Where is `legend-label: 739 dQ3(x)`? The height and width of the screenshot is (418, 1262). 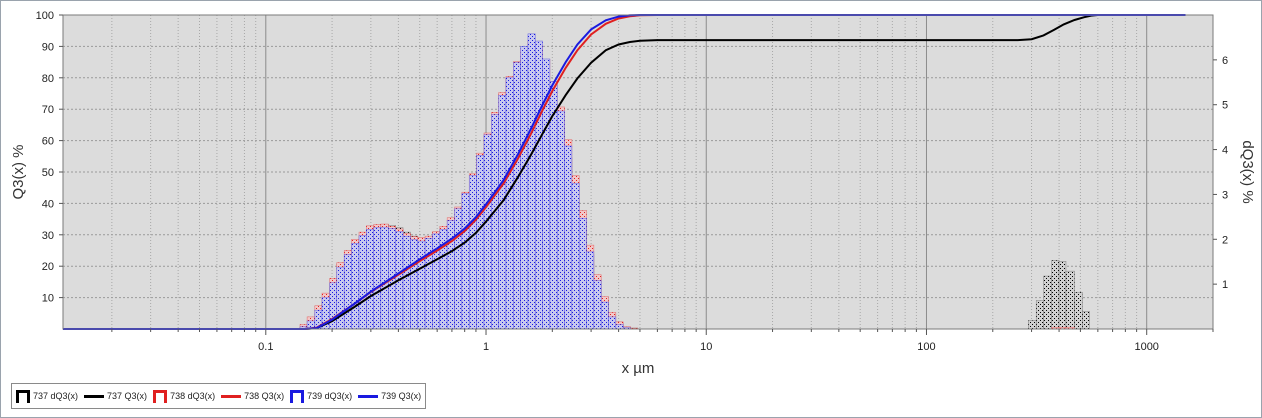 legend-label: 739 dQ3(x) is located at coordinates (330, 396).